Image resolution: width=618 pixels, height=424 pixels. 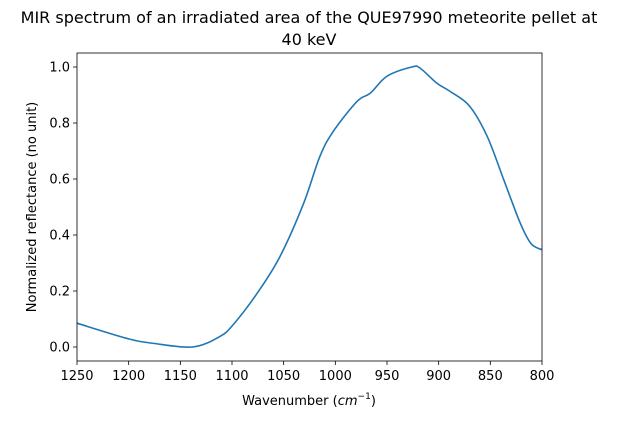 What do you see at coordinates (59, 124) in the screenshot?
I see `y-tick-label: 0.8` at bounding box center [59, 124].